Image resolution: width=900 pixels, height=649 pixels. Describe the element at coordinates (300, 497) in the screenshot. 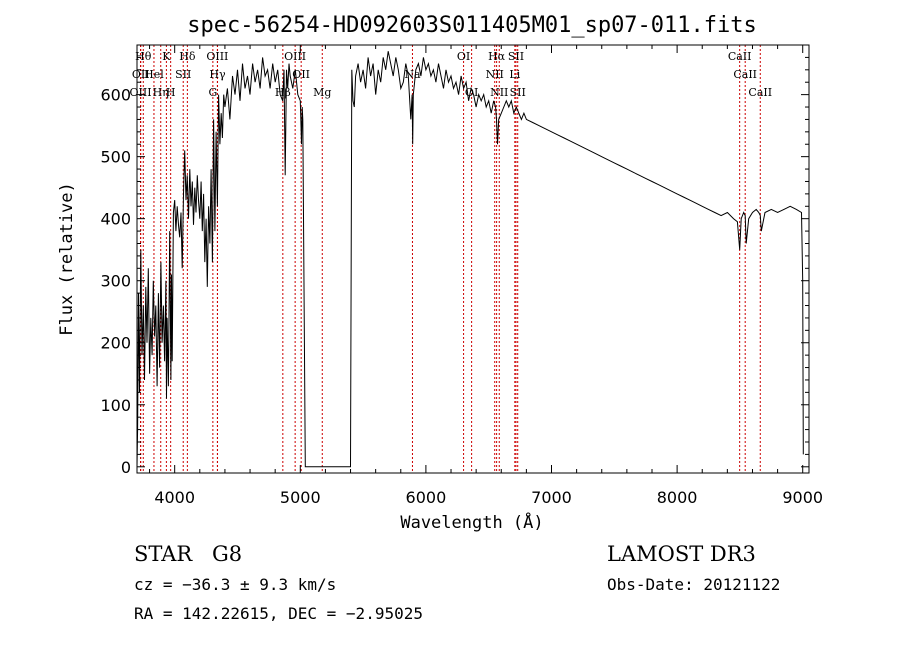

I see `x-tick-label: 5000` at that location.